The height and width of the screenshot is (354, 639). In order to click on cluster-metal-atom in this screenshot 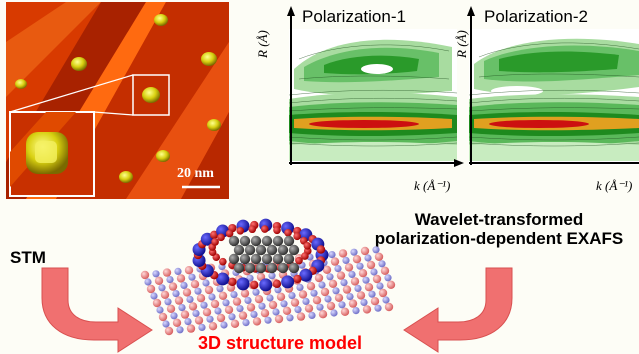, I will do `click(306, 275)`.